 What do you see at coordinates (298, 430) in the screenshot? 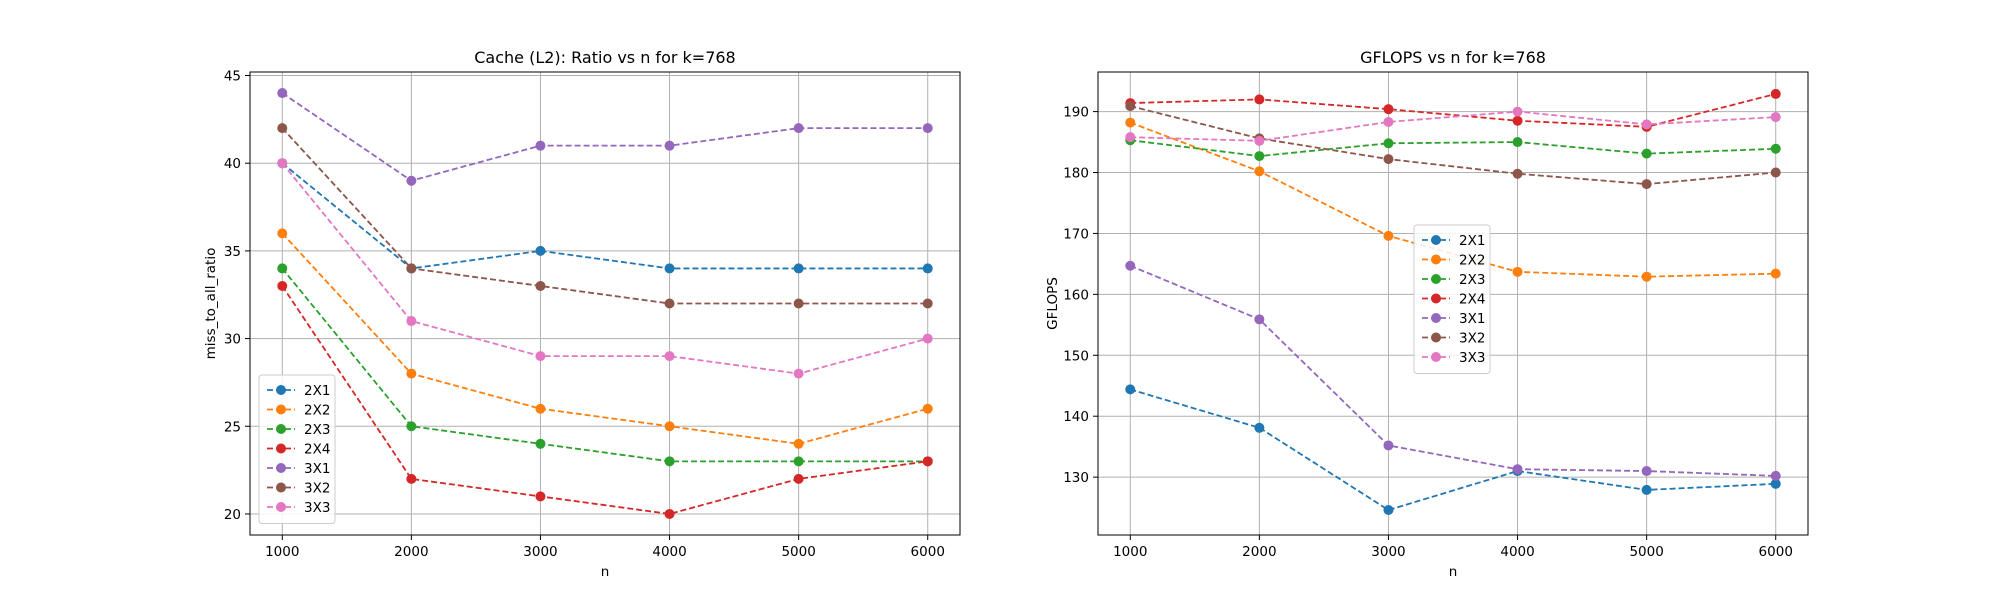
I see `legend-item: 2X3` at bounding box center [298, 430].